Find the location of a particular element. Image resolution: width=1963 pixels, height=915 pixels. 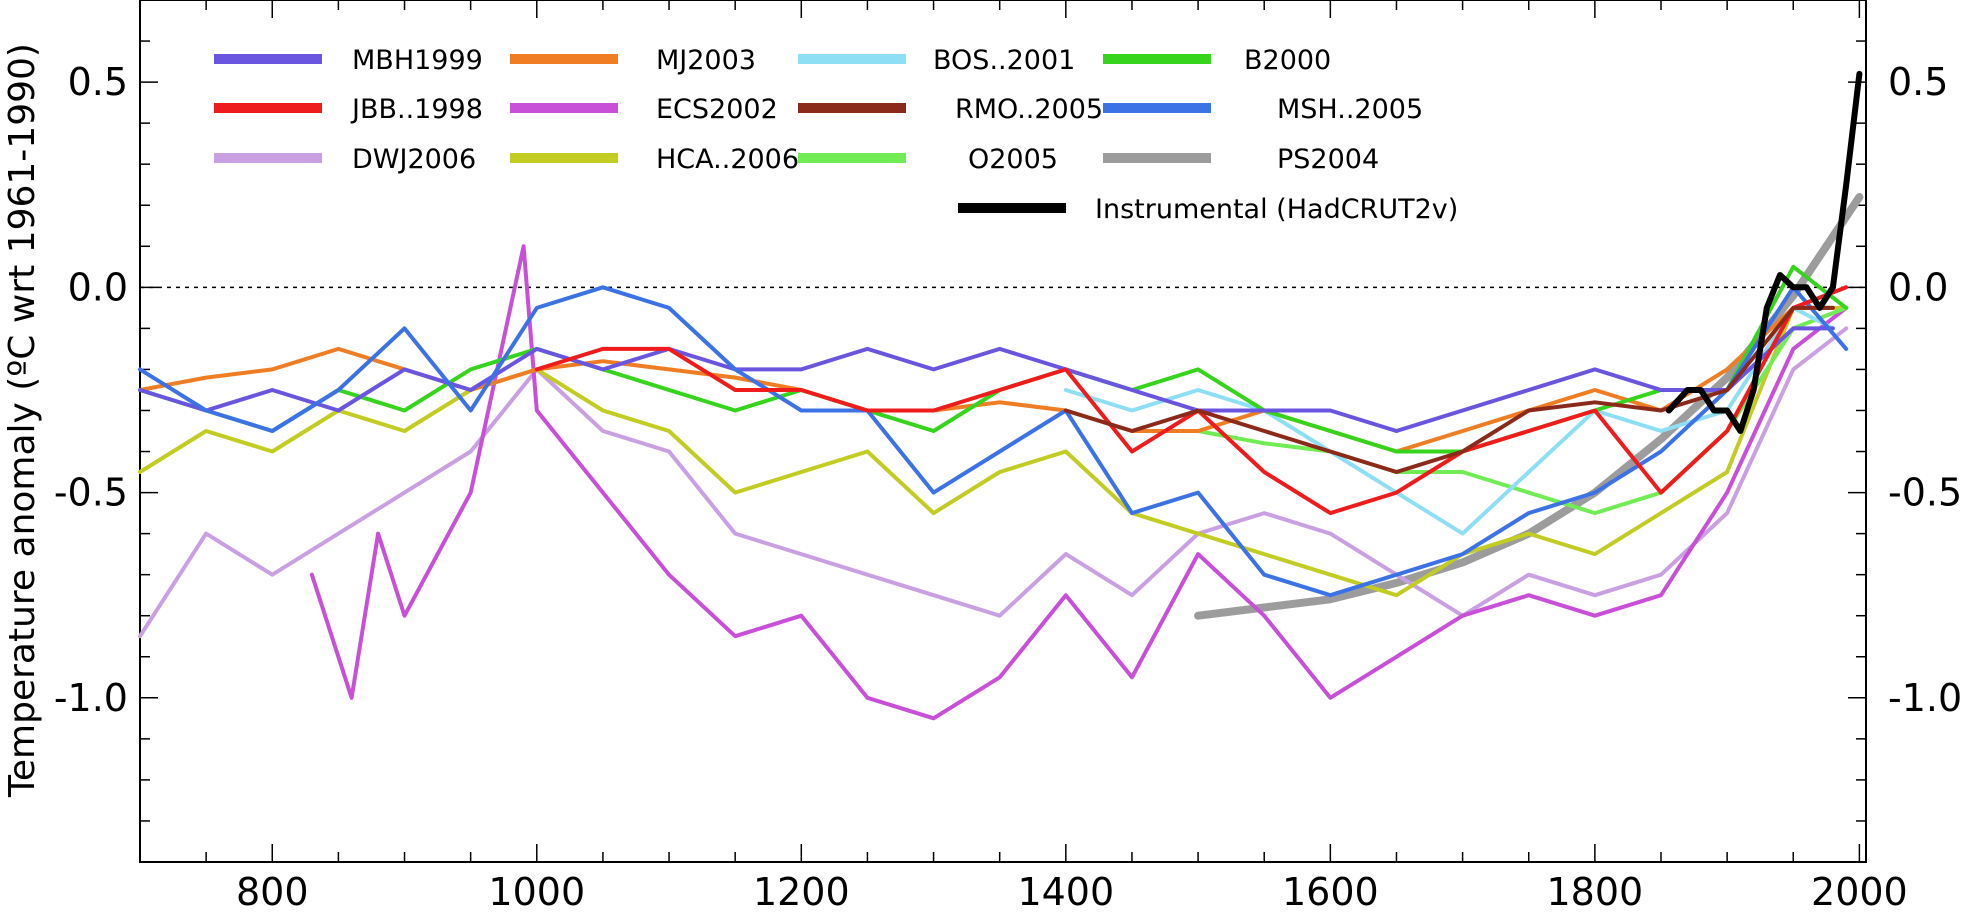

y-tick-label-right: -1.0 is located at coordinates (1925, 698).